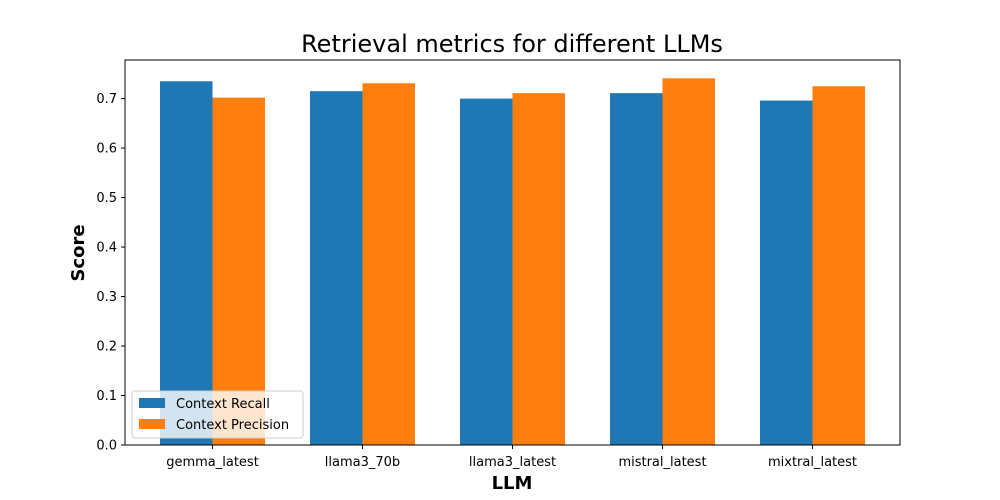  I want to click on legend-swatch-context-recall, so click(152, 403).